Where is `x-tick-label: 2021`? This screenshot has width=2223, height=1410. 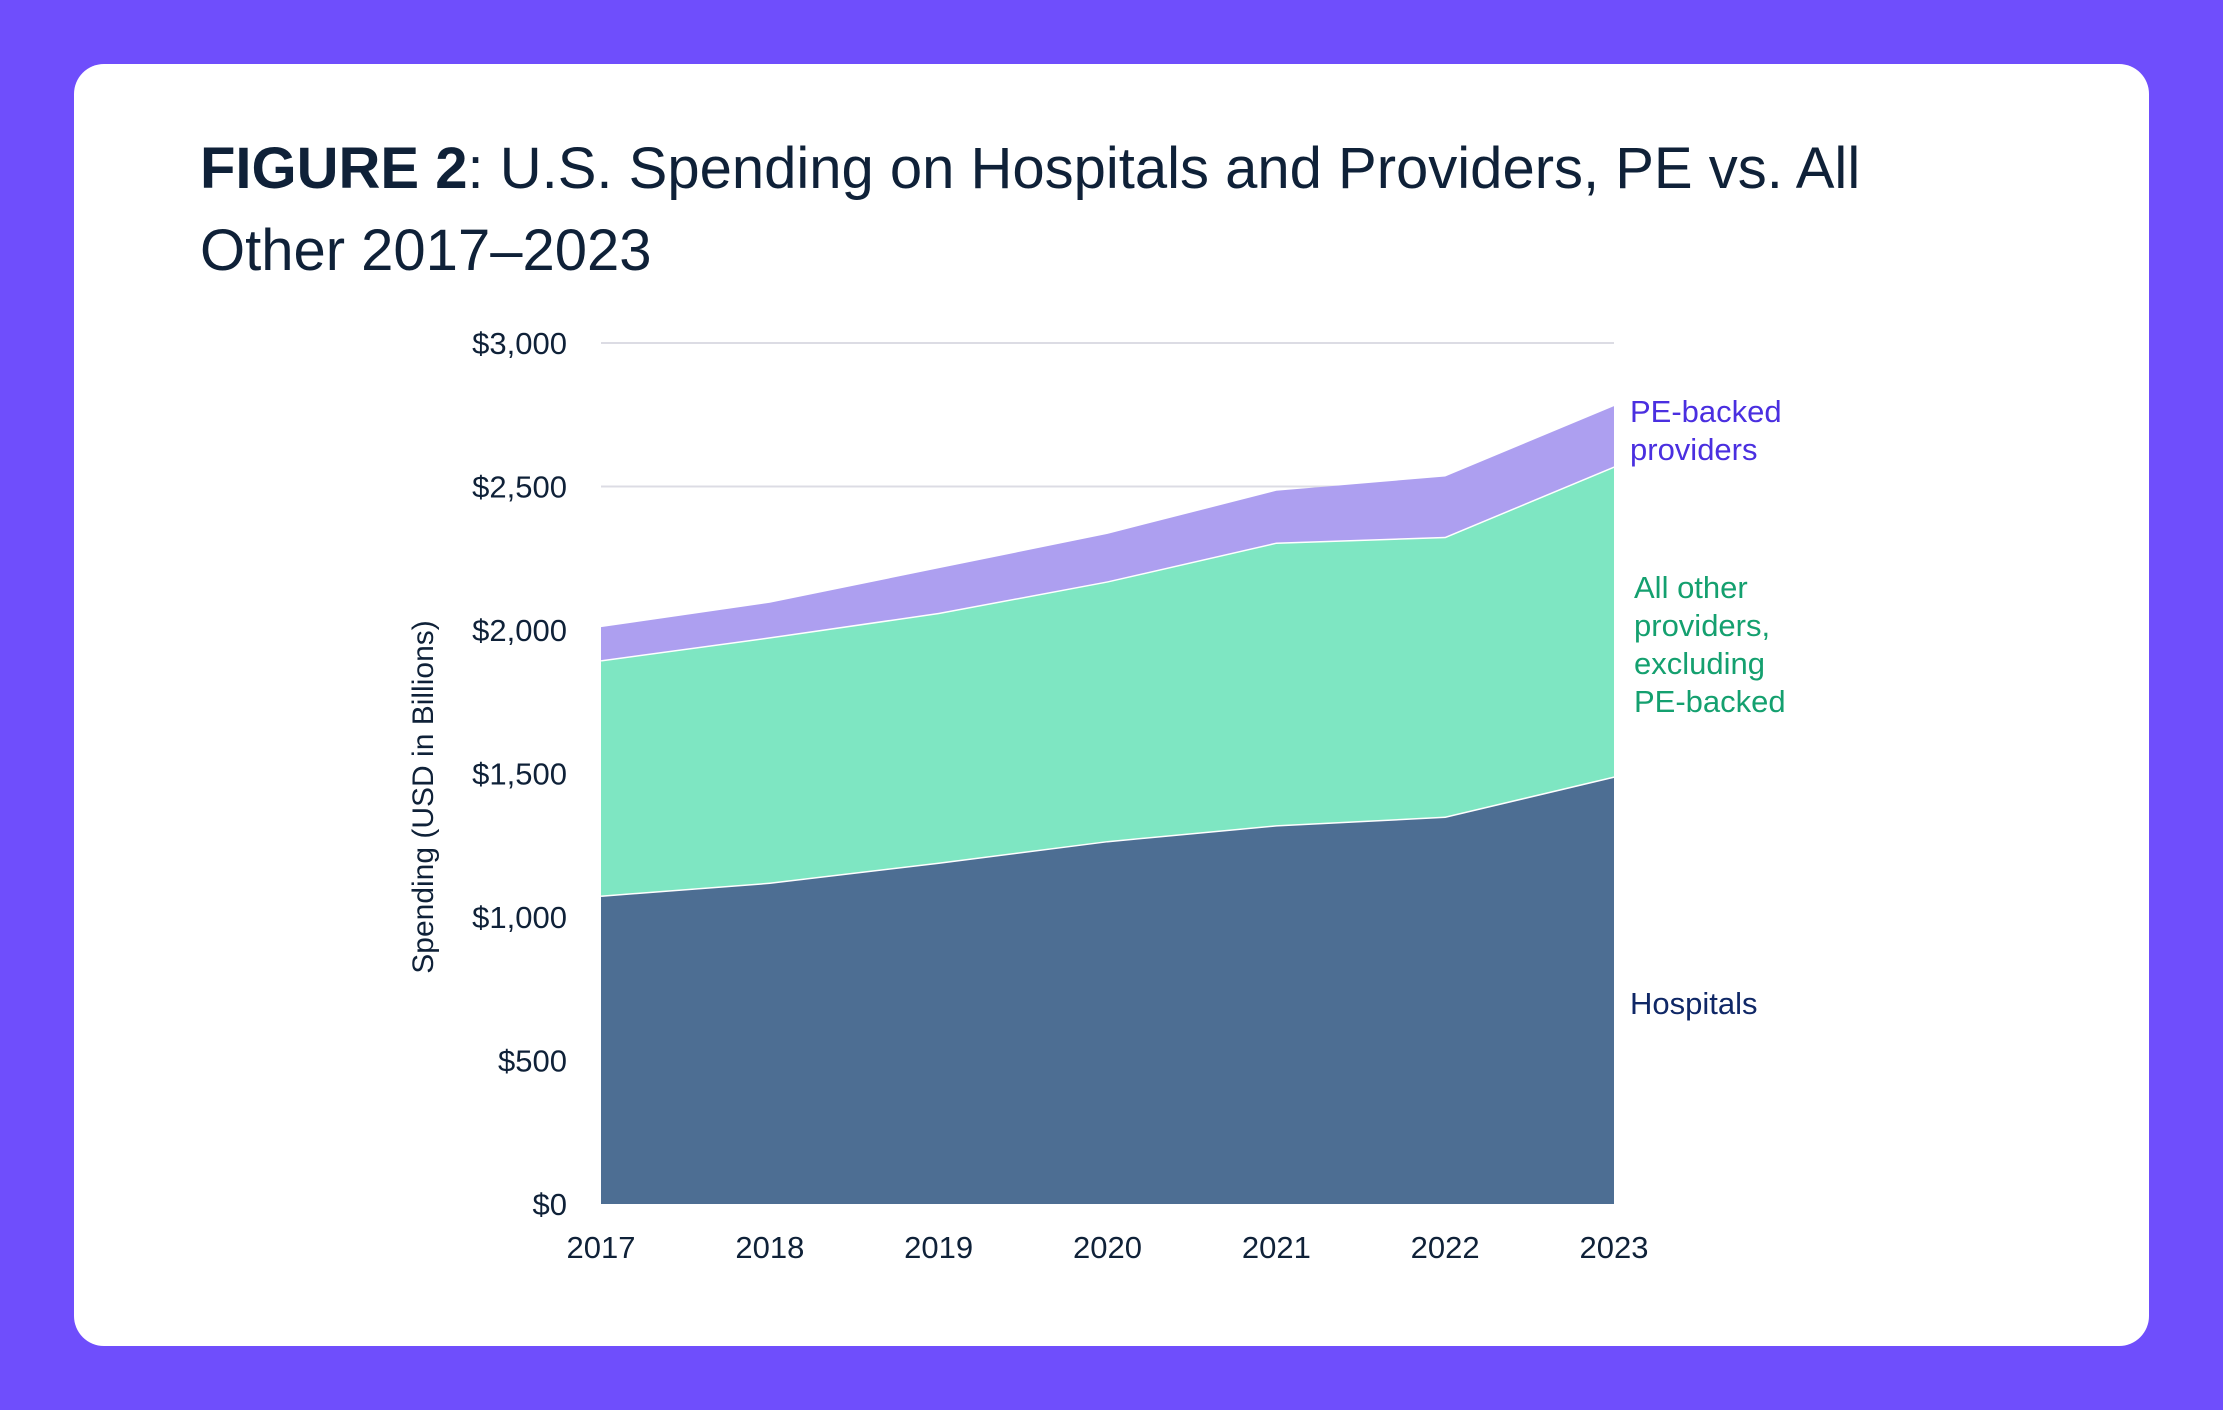
x-tick-label: 2021 is located at coordinates (1276, 1247).